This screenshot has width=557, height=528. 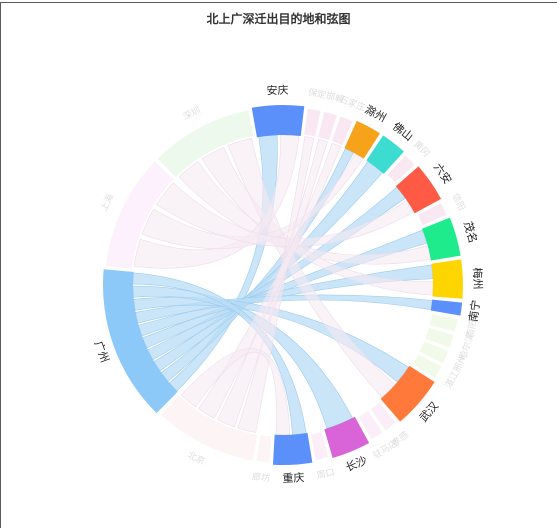 I want to click on chord-arc-安庆, so click(x=278, y=121).